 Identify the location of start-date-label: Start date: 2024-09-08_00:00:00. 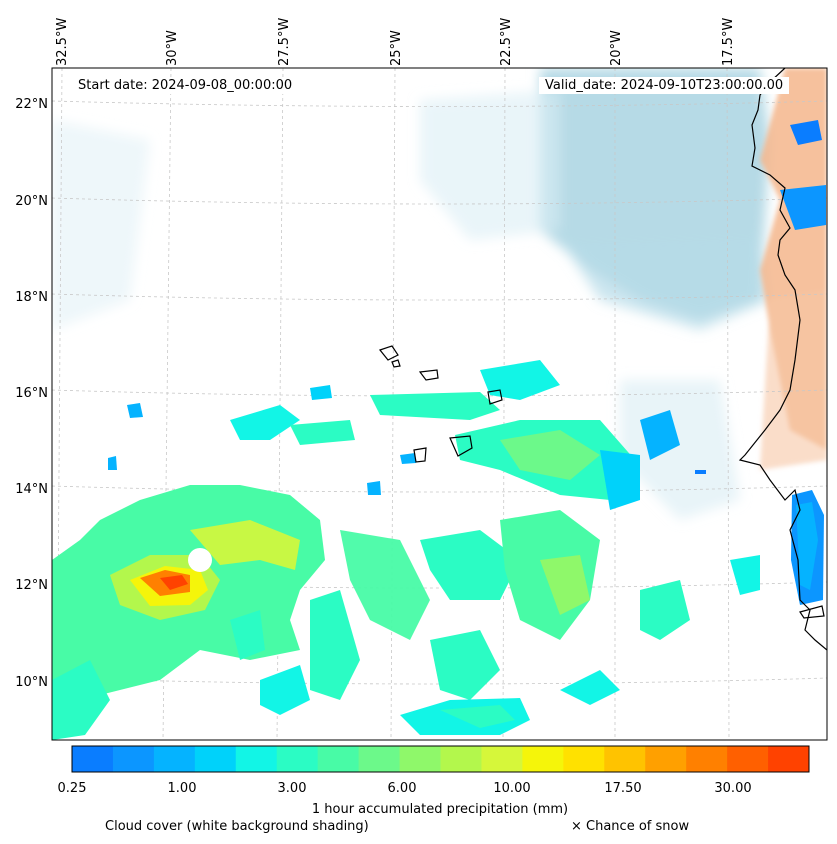
(185, 85).